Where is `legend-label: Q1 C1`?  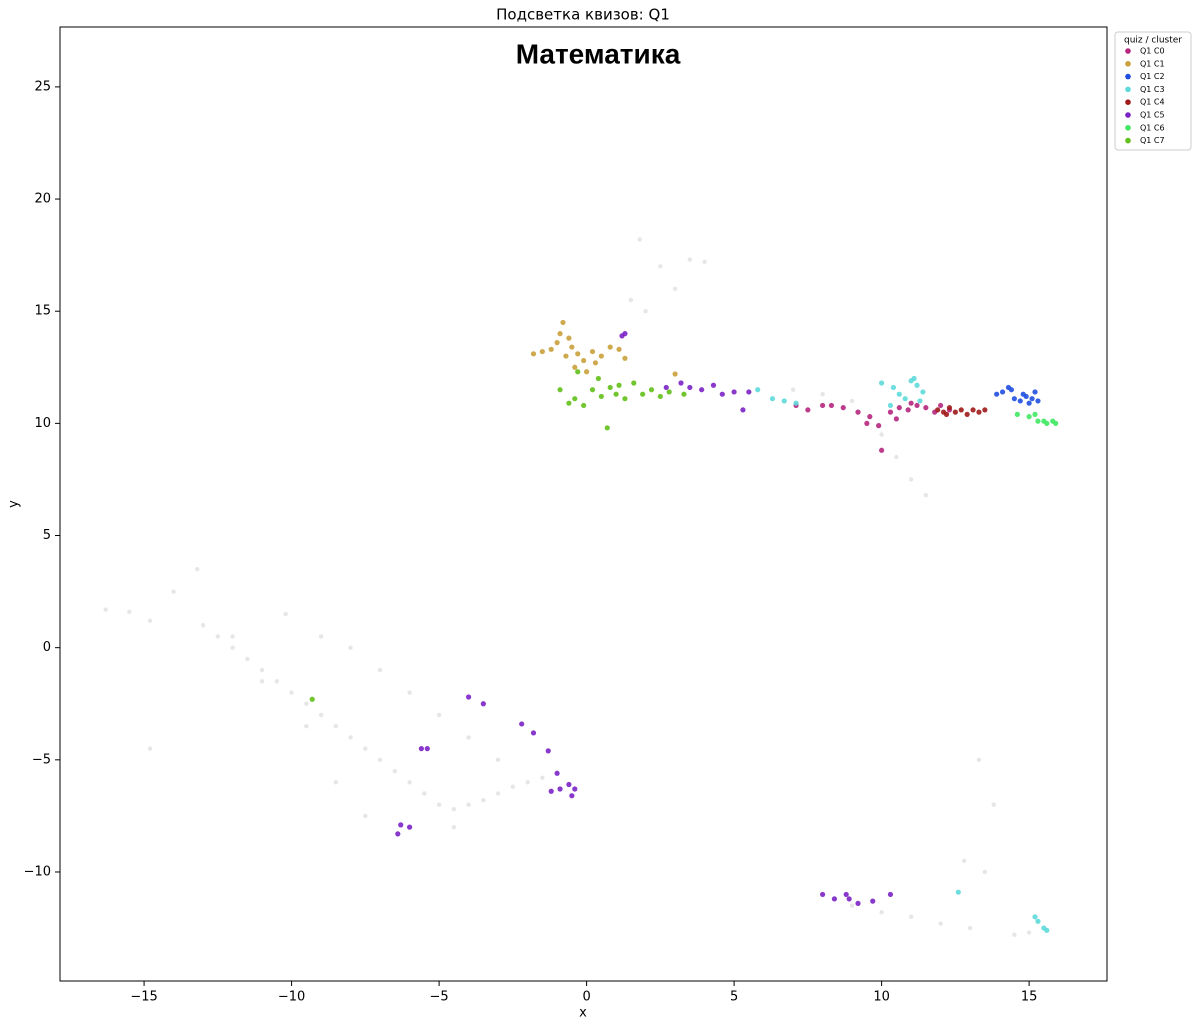 legend-label: Q1 C1 is located at coordinates (1152, 63).